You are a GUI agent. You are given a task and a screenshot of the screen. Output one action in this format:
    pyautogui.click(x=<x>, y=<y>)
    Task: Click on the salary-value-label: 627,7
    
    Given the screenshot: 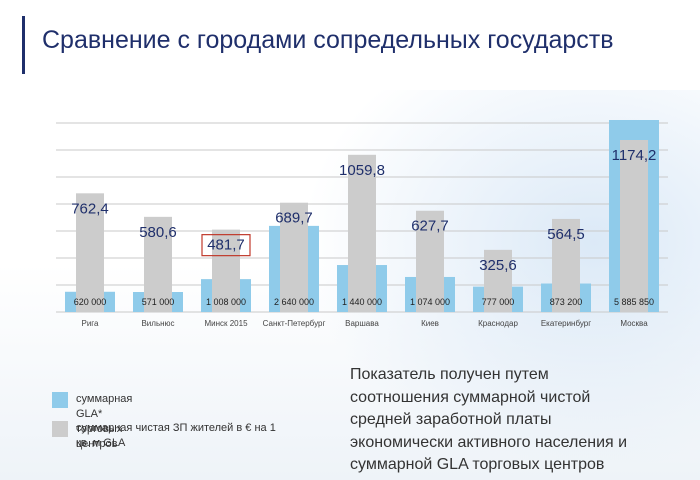 What is the action you would take?
    pyautogui.click(x=430, y=226)
    